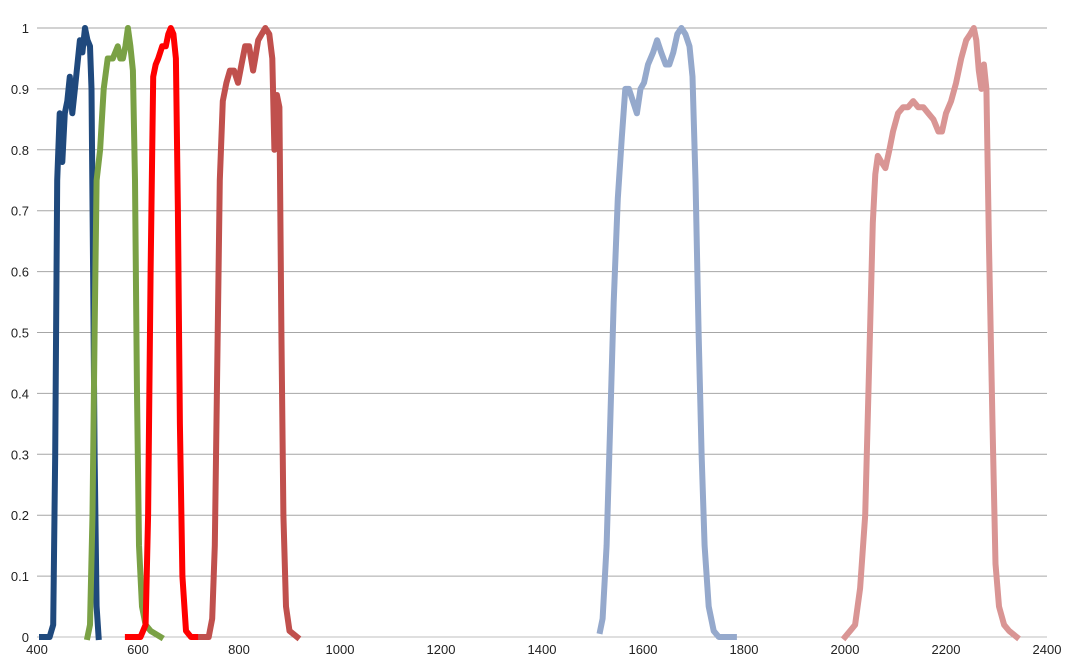  Describe the element at coordinates (37, 649) in the screenshot. I see `x-tick-label: 400` at that location.